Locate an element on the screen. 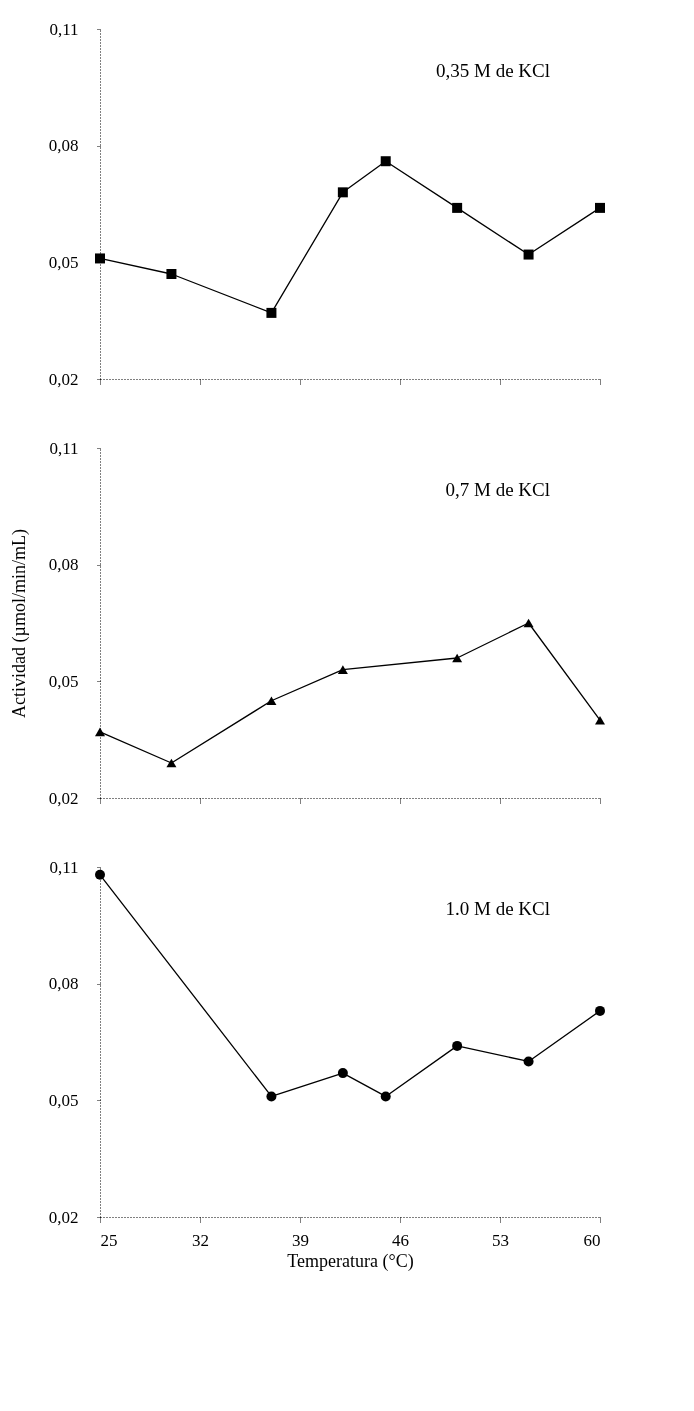  x-tick-label: 32 is located at coordinates (200, 1240).